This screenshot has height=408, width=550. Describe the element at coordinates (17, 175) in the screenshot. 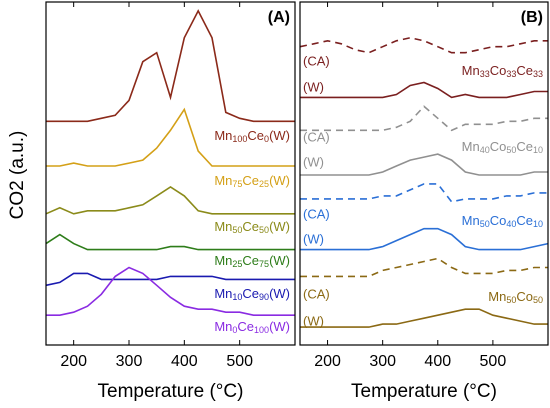

I see `y-axis-label: CO2 (a.u.)` at that location.